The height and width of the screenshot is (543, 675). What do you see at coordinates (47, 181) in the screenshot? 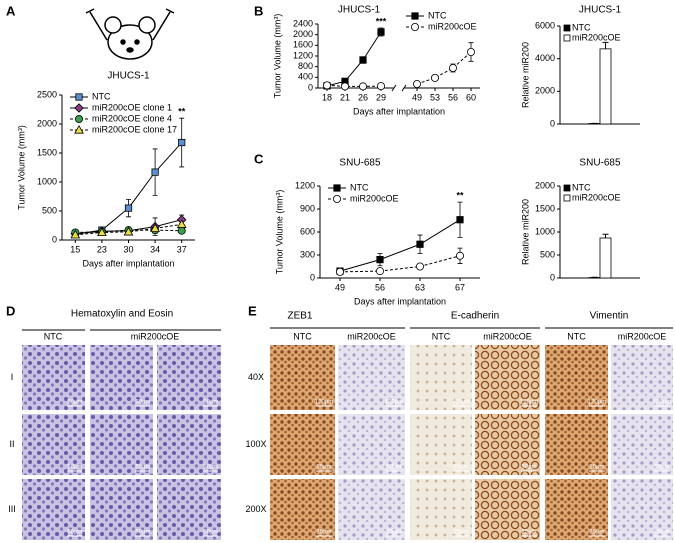
I see `y-tick-label: 1000` at bounding box center [47, 181].